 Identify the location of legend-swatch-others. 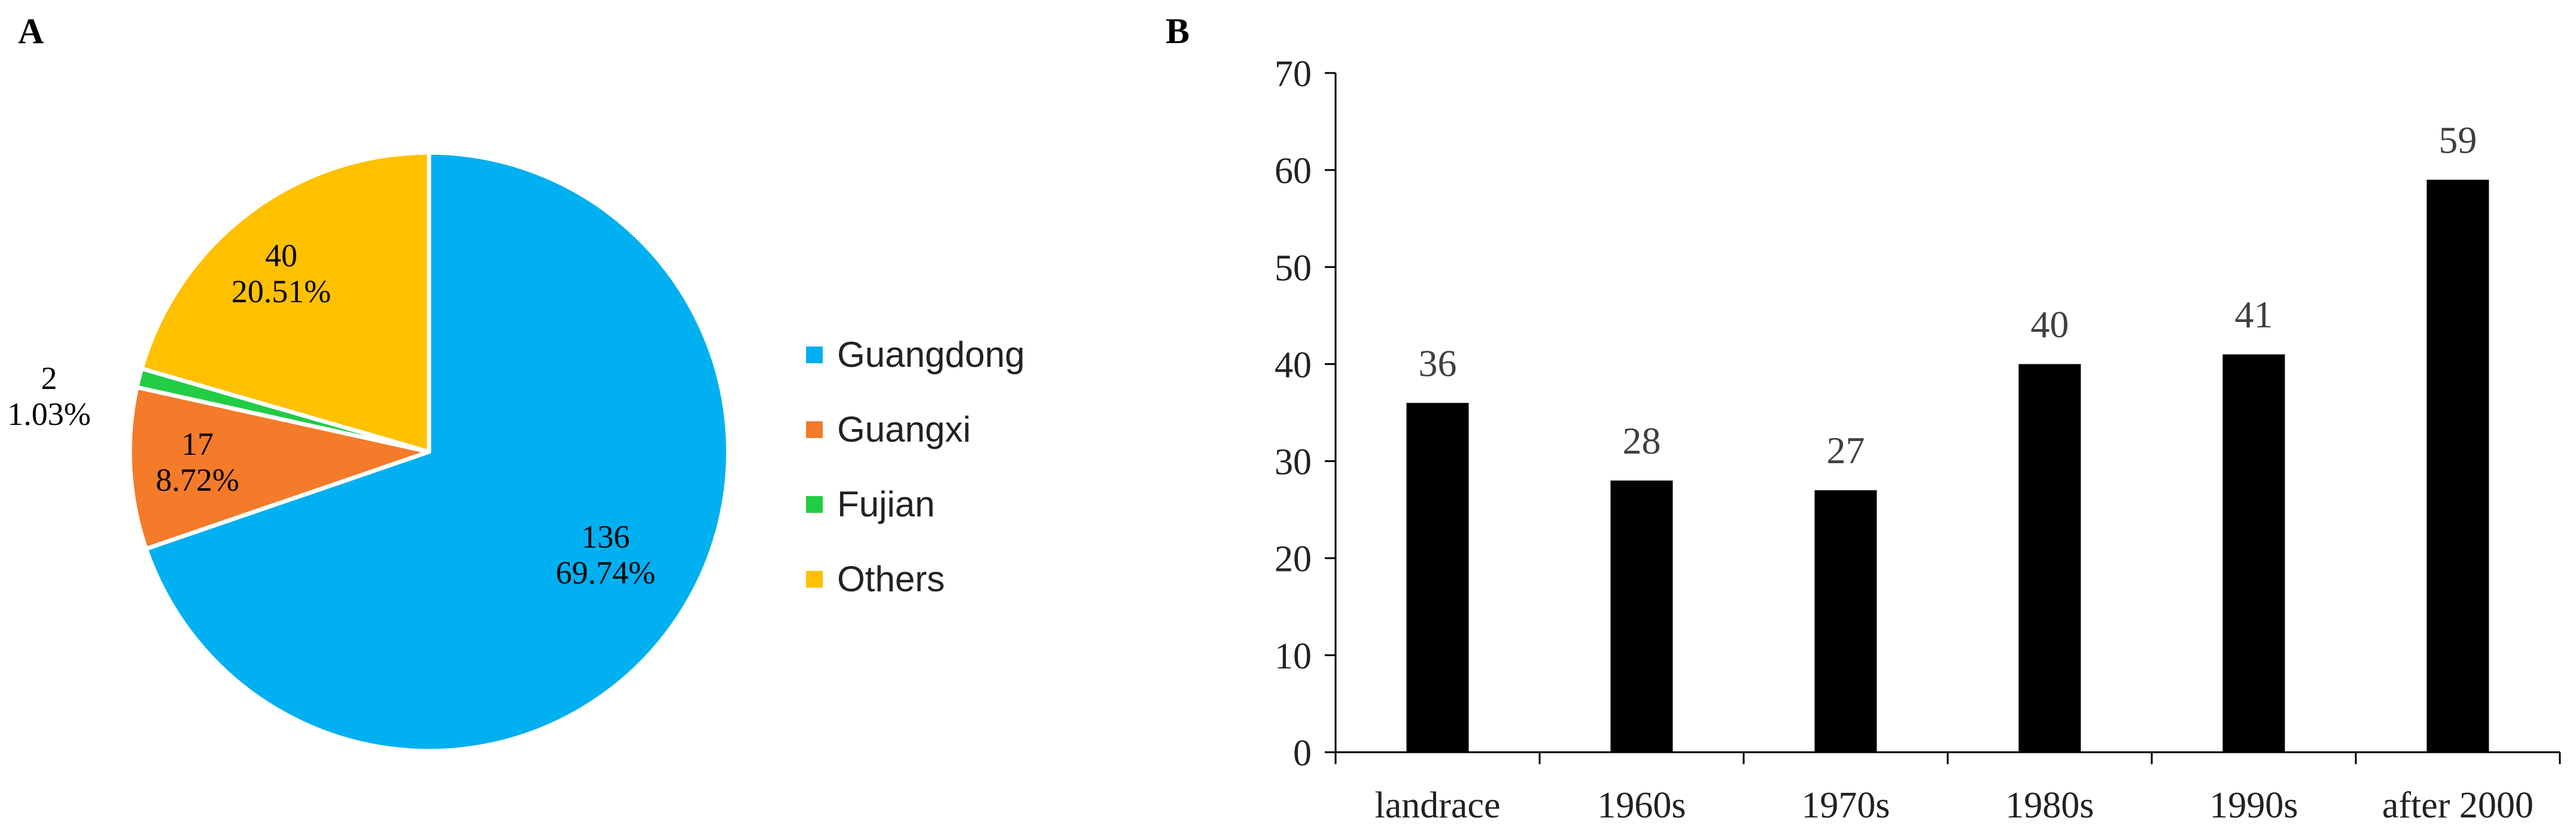
(815, 579).